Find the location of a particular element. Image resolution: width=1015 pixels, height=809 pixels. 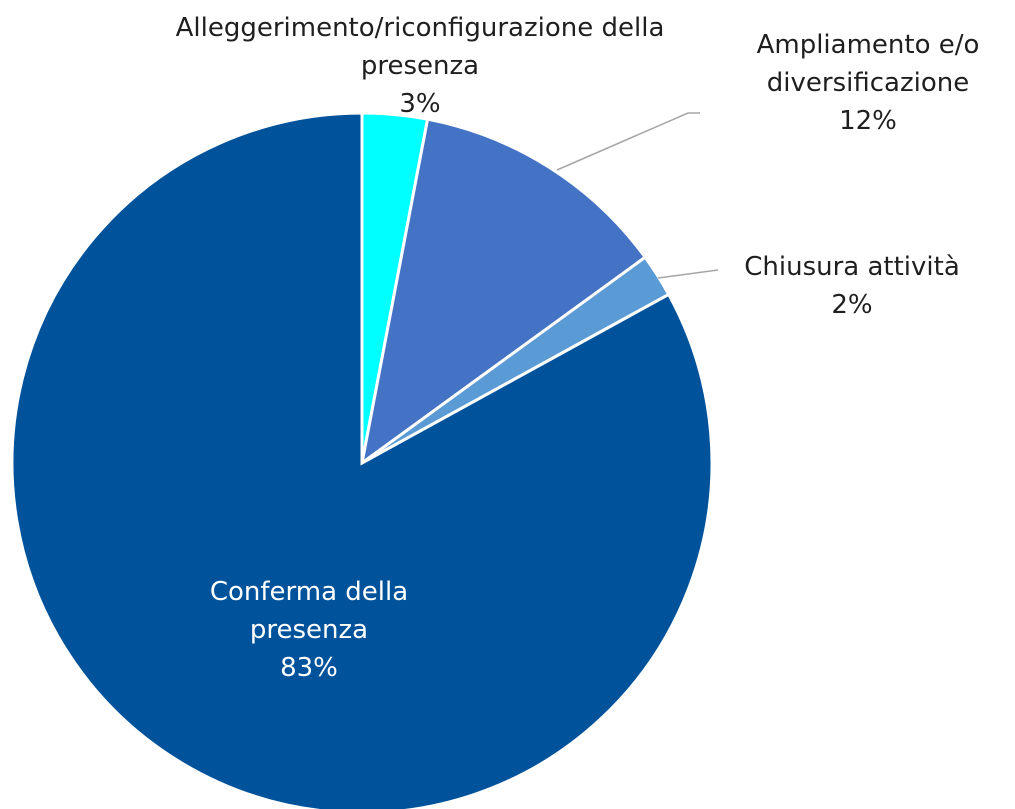

value-label: 83% is located at coordinates (309, 668).